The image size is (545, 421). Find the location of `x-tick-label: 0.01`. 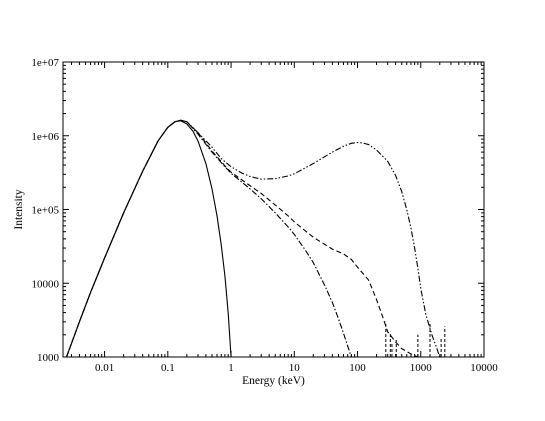

x-tick-label: 0.01 is located at coordinates (104, 368).